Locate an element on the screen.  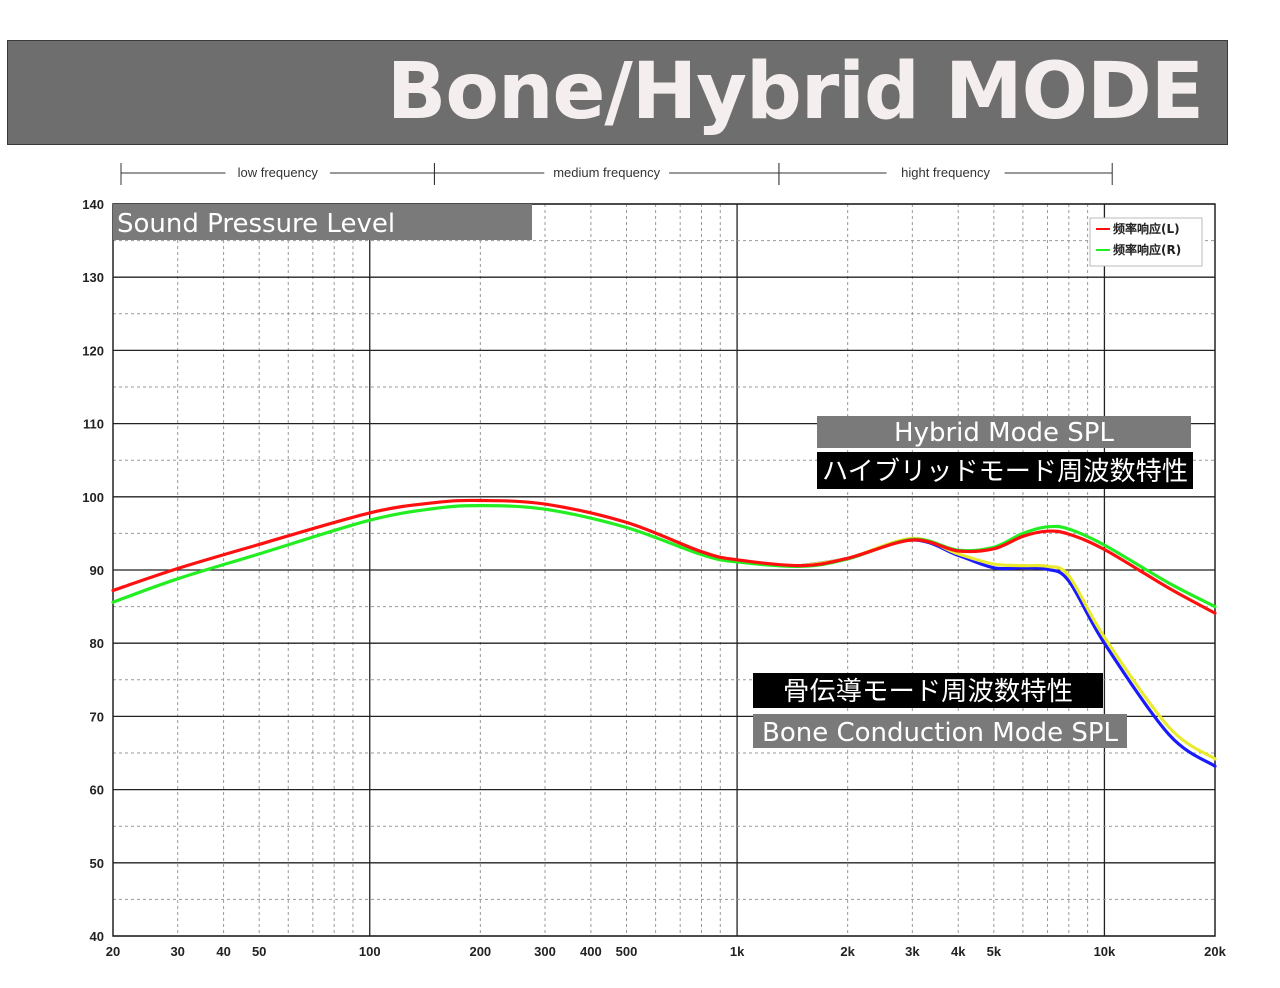
hybrid-annotation: Hybrid Mode SPL ハイブリッドモード周波数特性 is located at coordinates (1005, 452).